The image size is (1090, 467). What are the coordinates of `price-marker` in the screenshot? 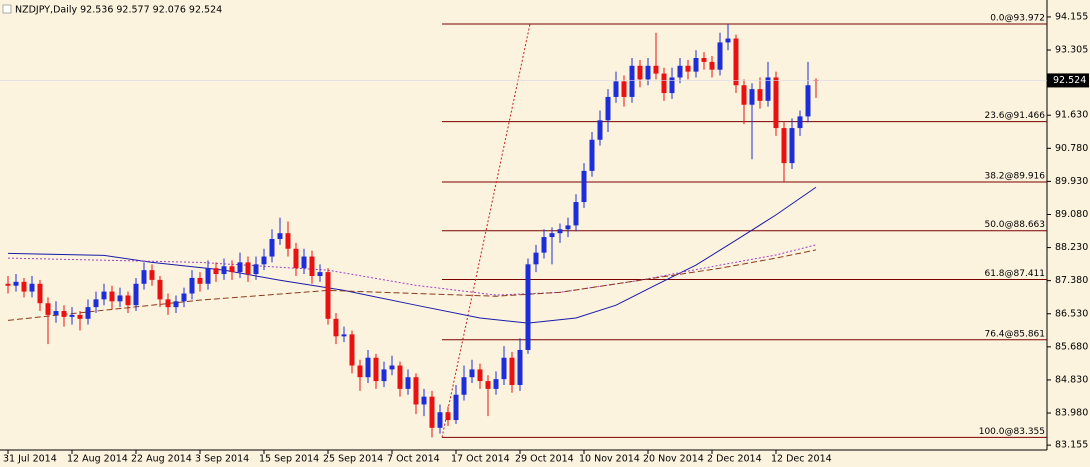 It's located at (1068, 80).